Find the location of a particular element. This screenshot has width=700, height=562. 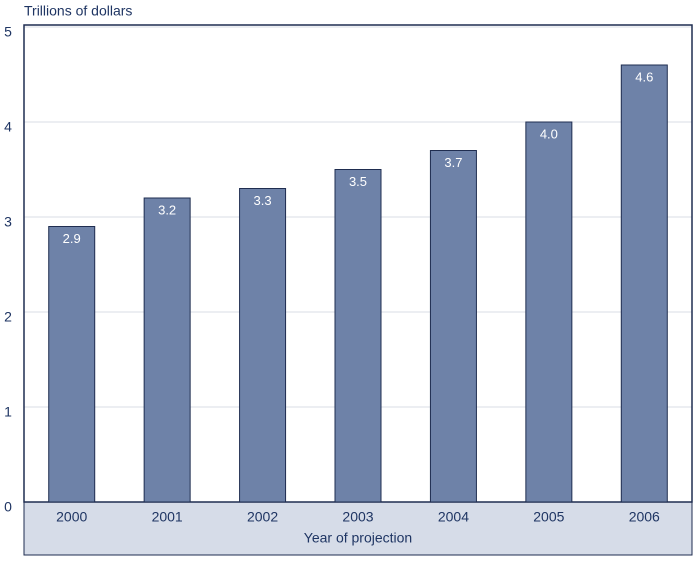

value-label: 3.5 is located at coordinates (358, 181).